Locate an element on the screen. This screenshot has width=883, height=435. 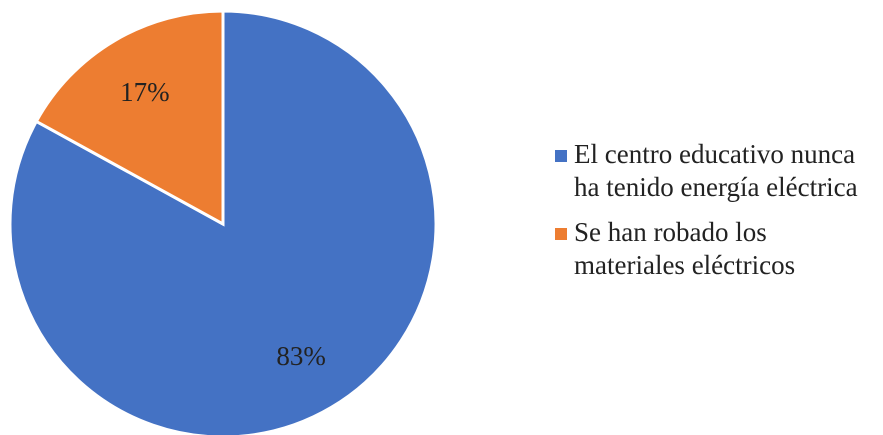
legend-swatch-materiales-robados is located at coordinates (561, 234).